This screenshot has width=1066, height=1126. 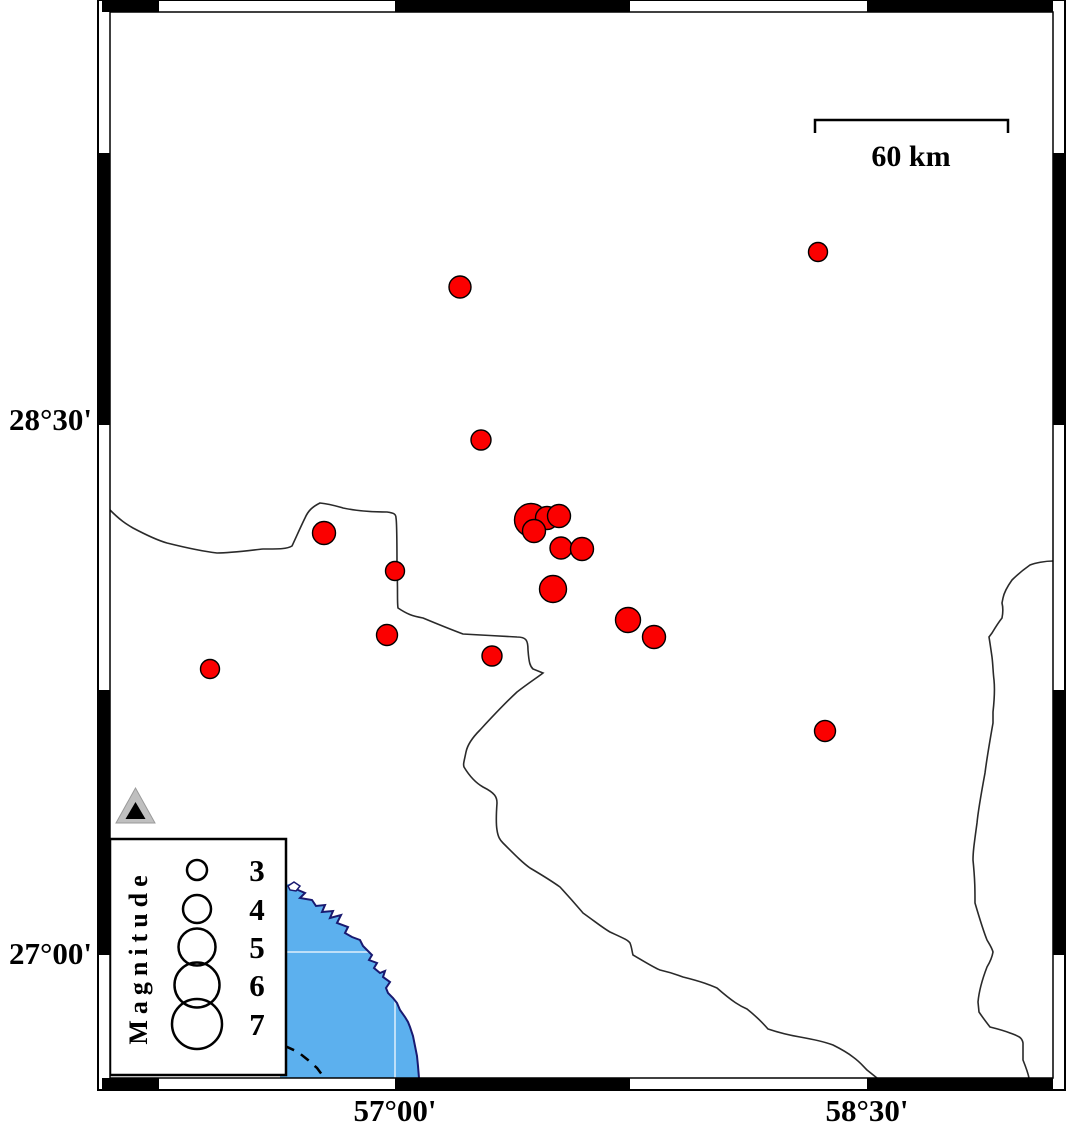 I want to click on water-body, so click(x=349, y=980).